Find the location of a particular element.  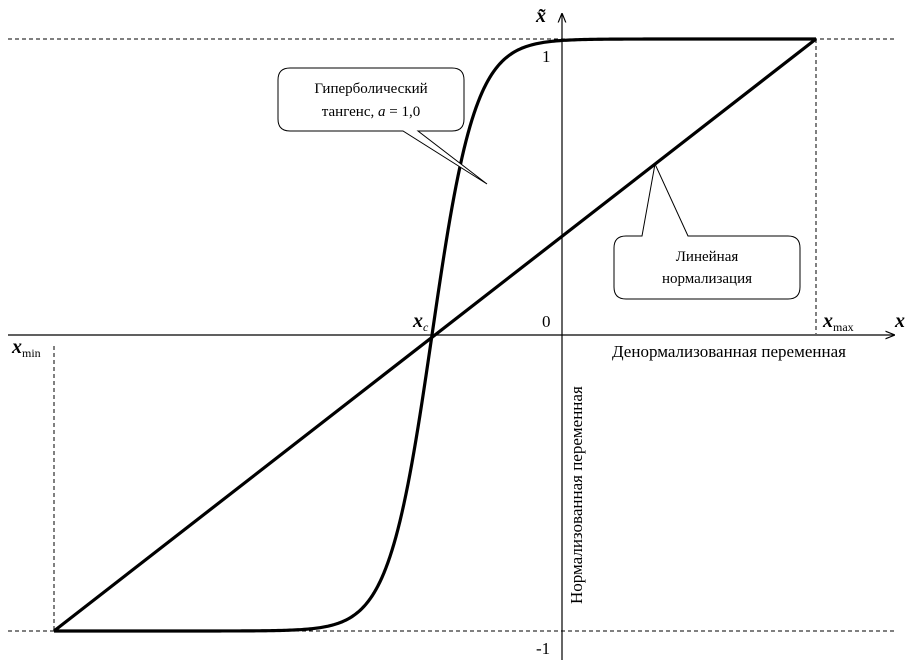

linear-callout-line1: Линейная is located at coordinates (707, 257).